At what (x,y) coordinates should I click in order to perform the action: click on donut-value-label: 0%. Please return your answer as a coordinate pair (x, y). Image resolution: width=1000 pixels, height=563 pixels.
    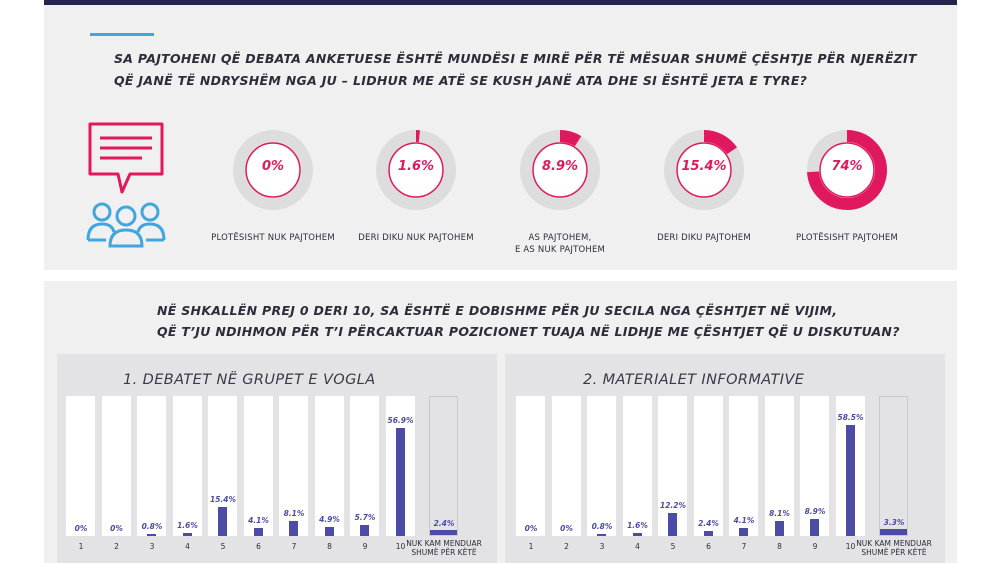
    Looking at the image, I should click on (273, 166).